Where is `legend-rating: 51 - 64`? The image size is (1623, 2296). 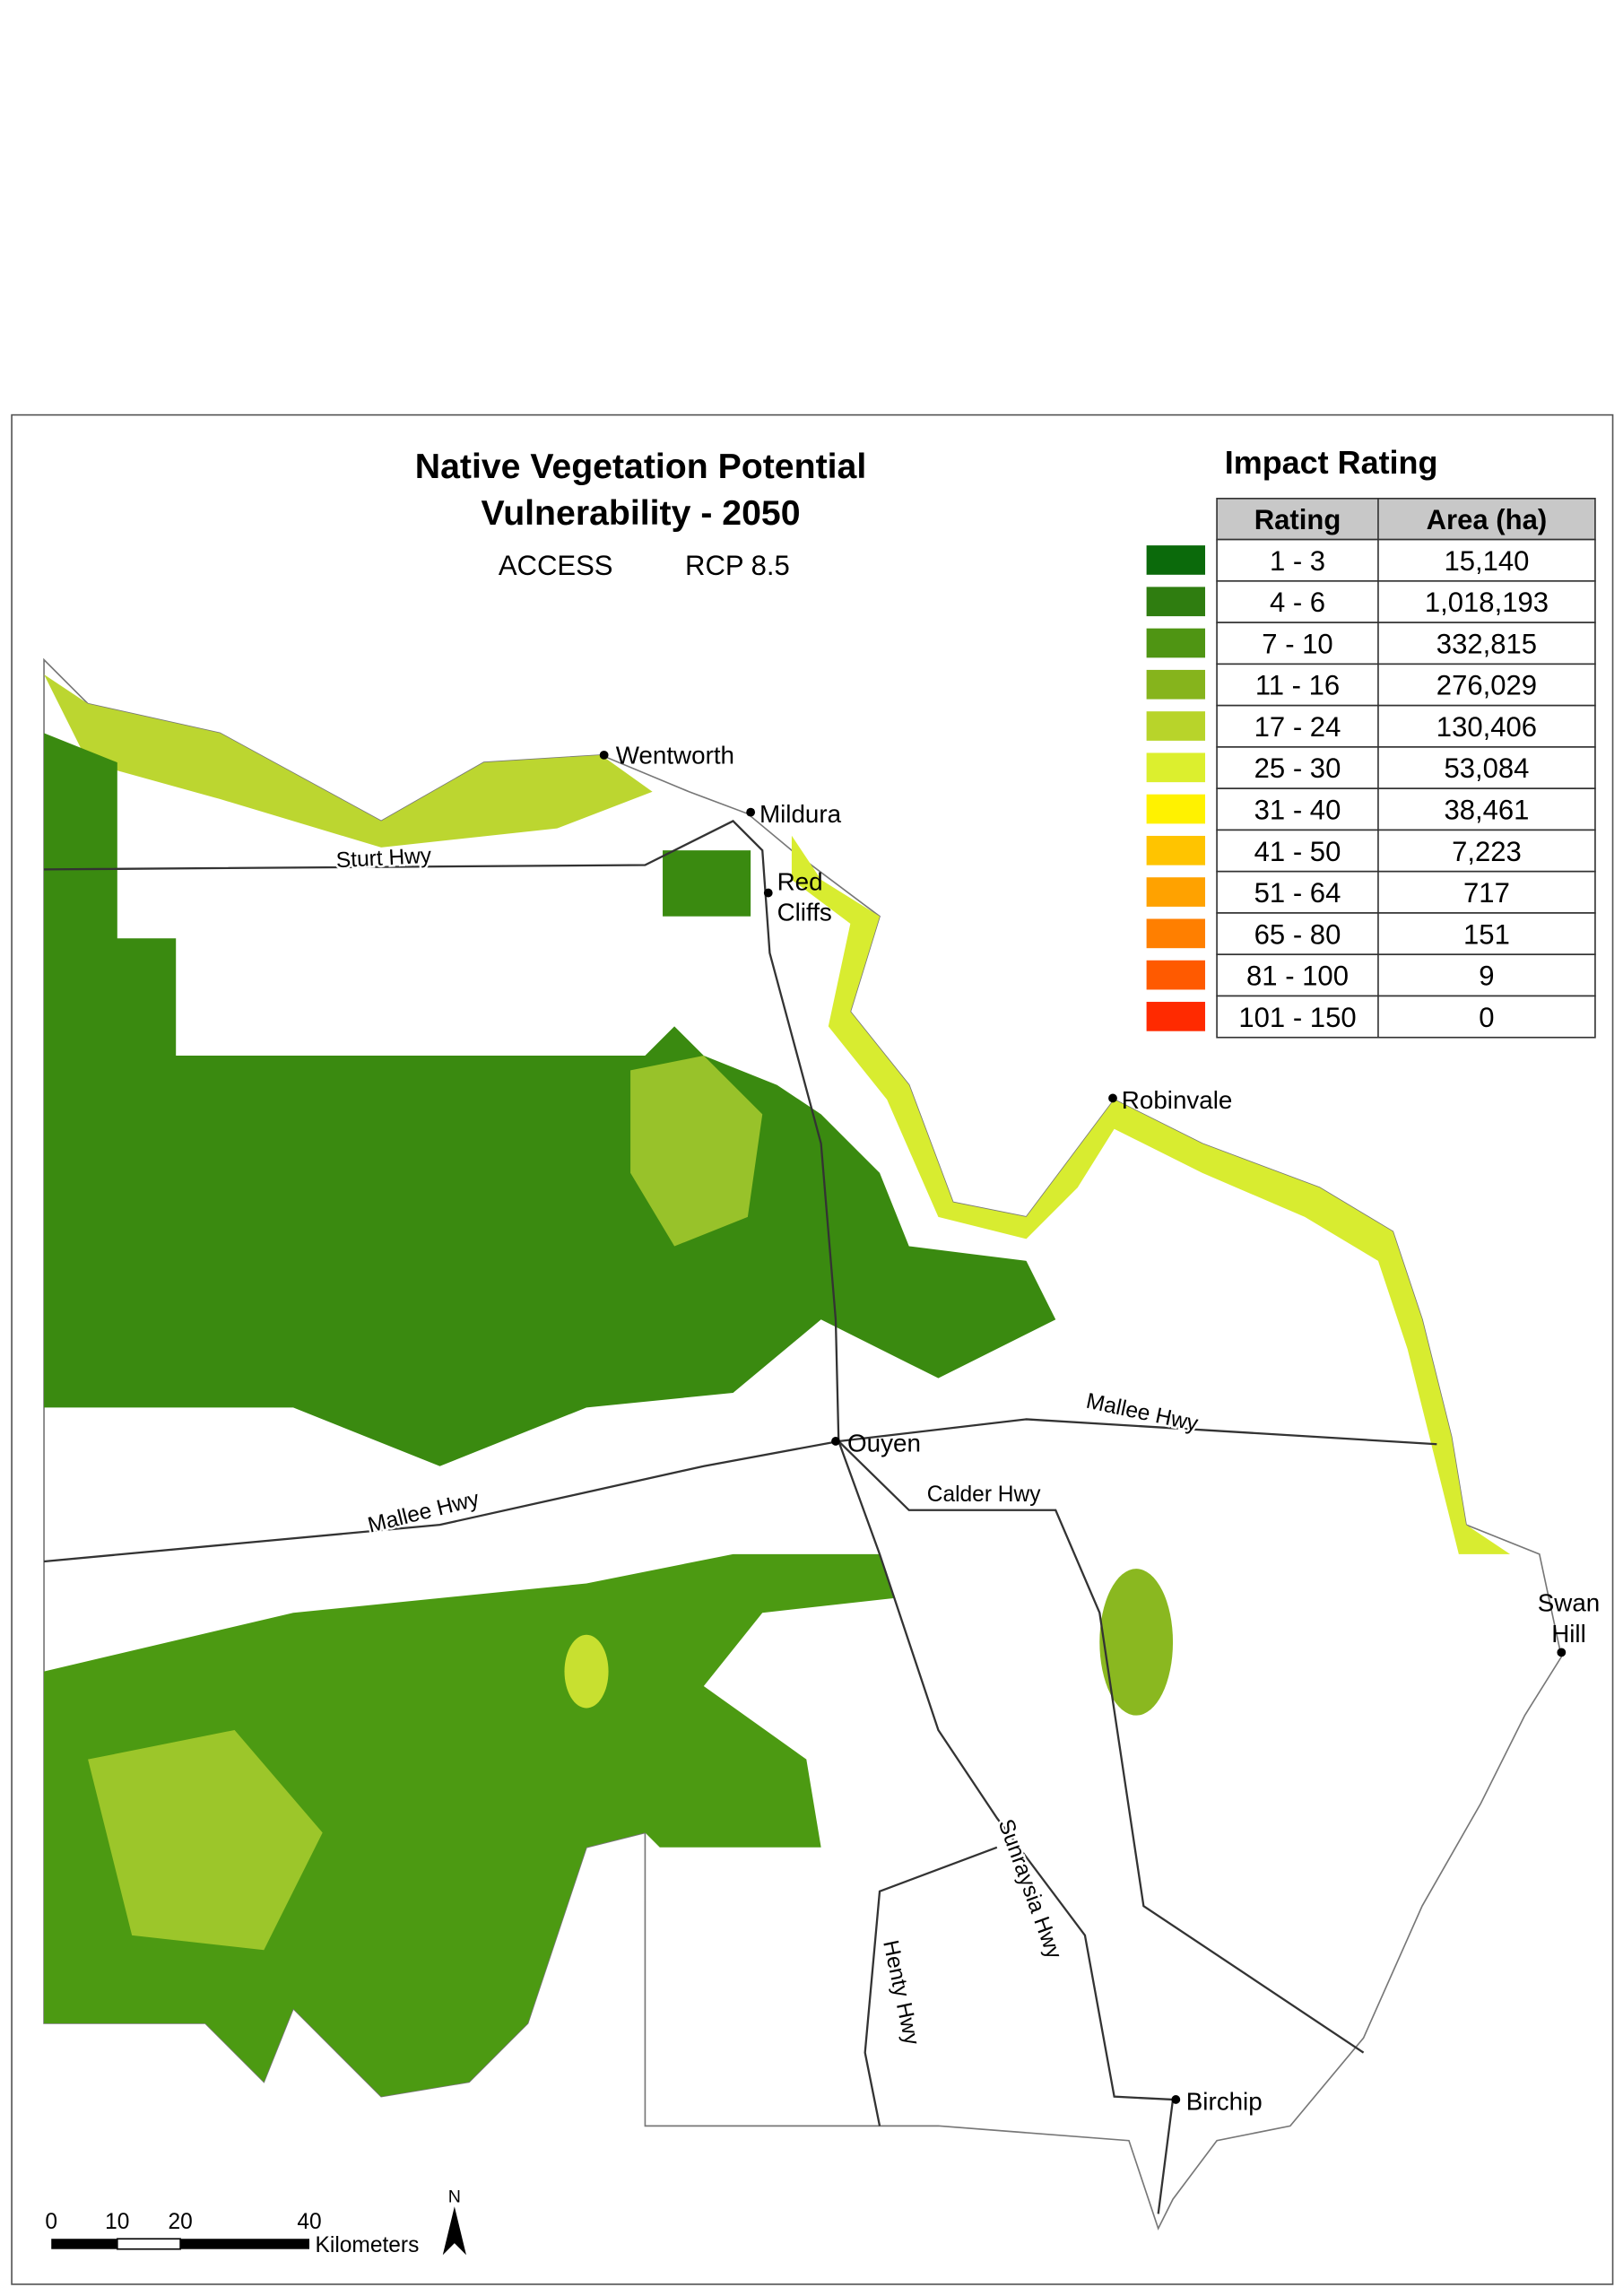 legend-rating: 51 - 64 is located at coordinates (1297, 893).